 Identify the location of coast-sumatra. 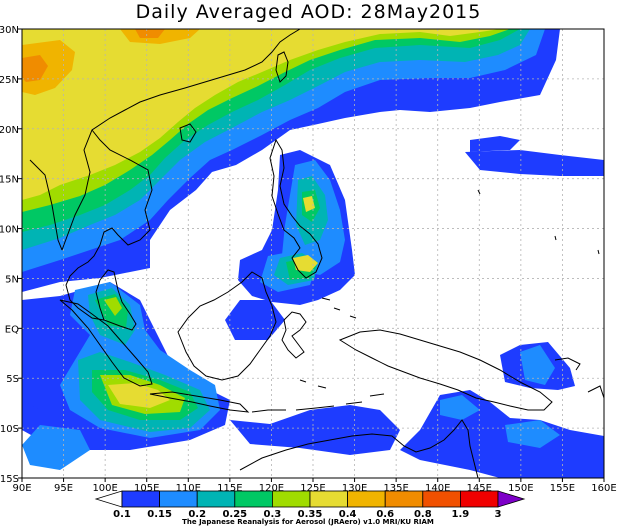
(106, 343).